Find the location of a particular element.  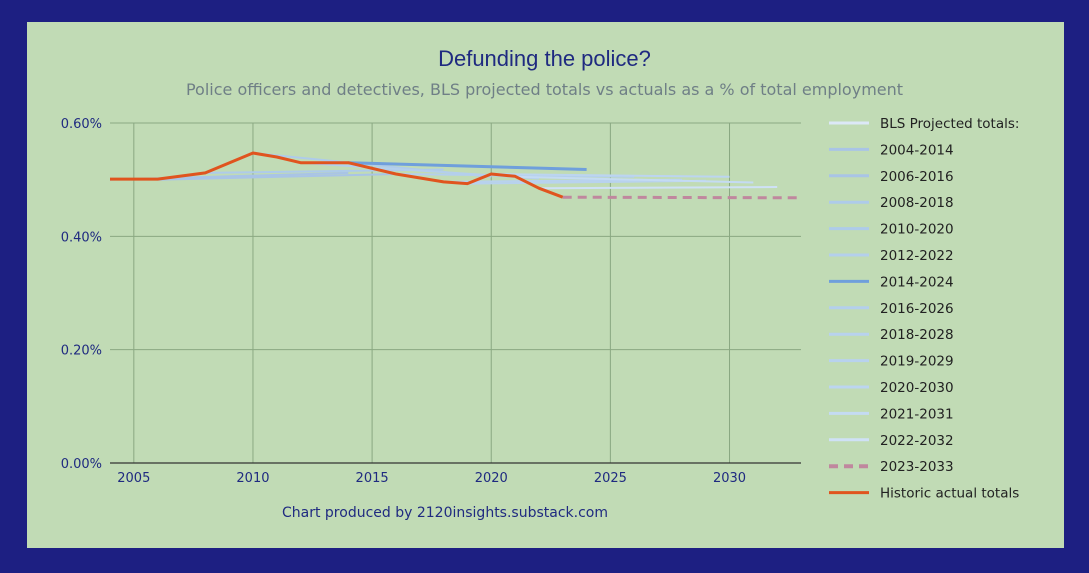

series-lines is located at coordinates (455, 175).